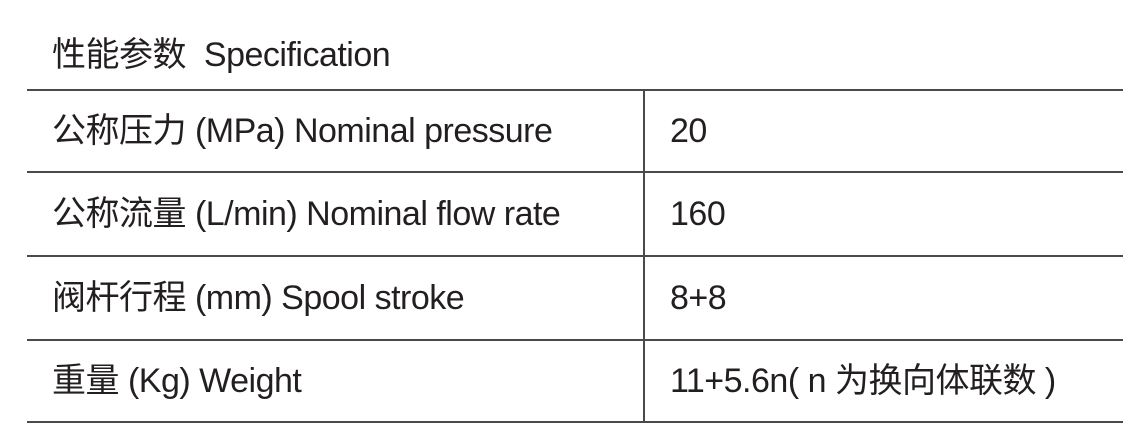 The height and width of the screenshot is (438, 1136). What do you see at coordinates (302, 131) in the screenshot?
I see `spec-label: 公称压力 (MPa) Nominal pressure` at bounding box center [302, 131].